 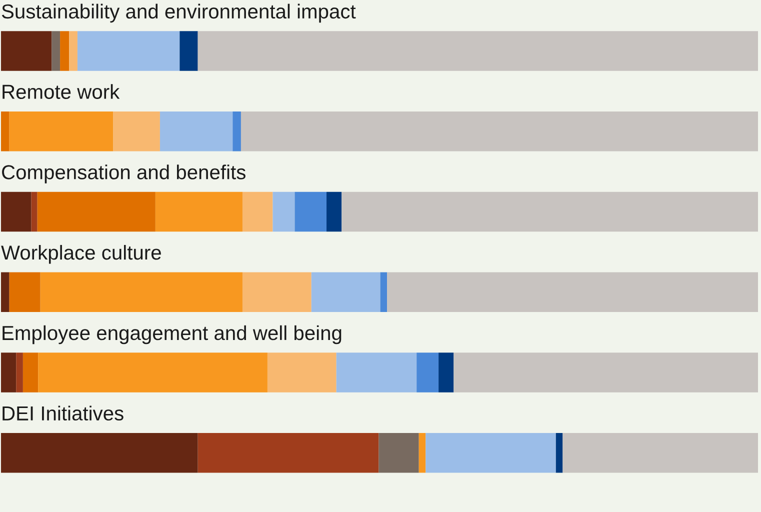 I want to click on y-tick-label: Remote work, so click(x=61, y=91).